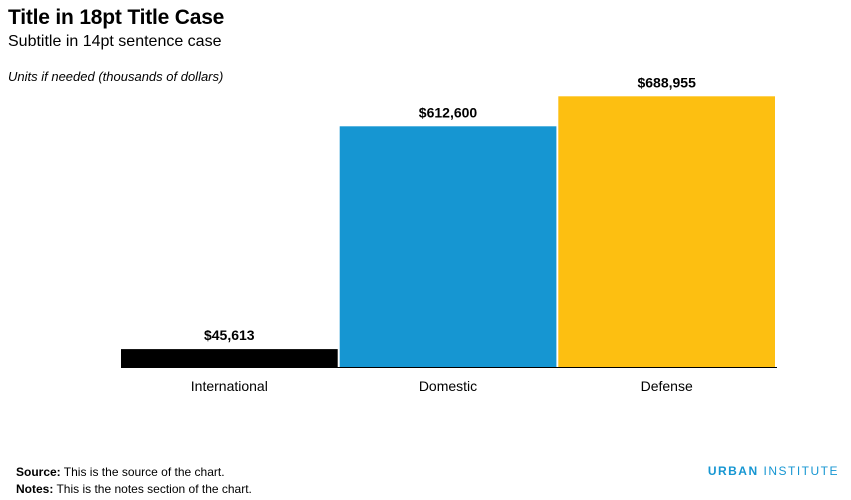 The image size is (851, 500). What do you see at coordinates (116, 17) in the screenshot?
I see `chart-title: Title in 18pt Title Case` at bounding box center [116, 17].